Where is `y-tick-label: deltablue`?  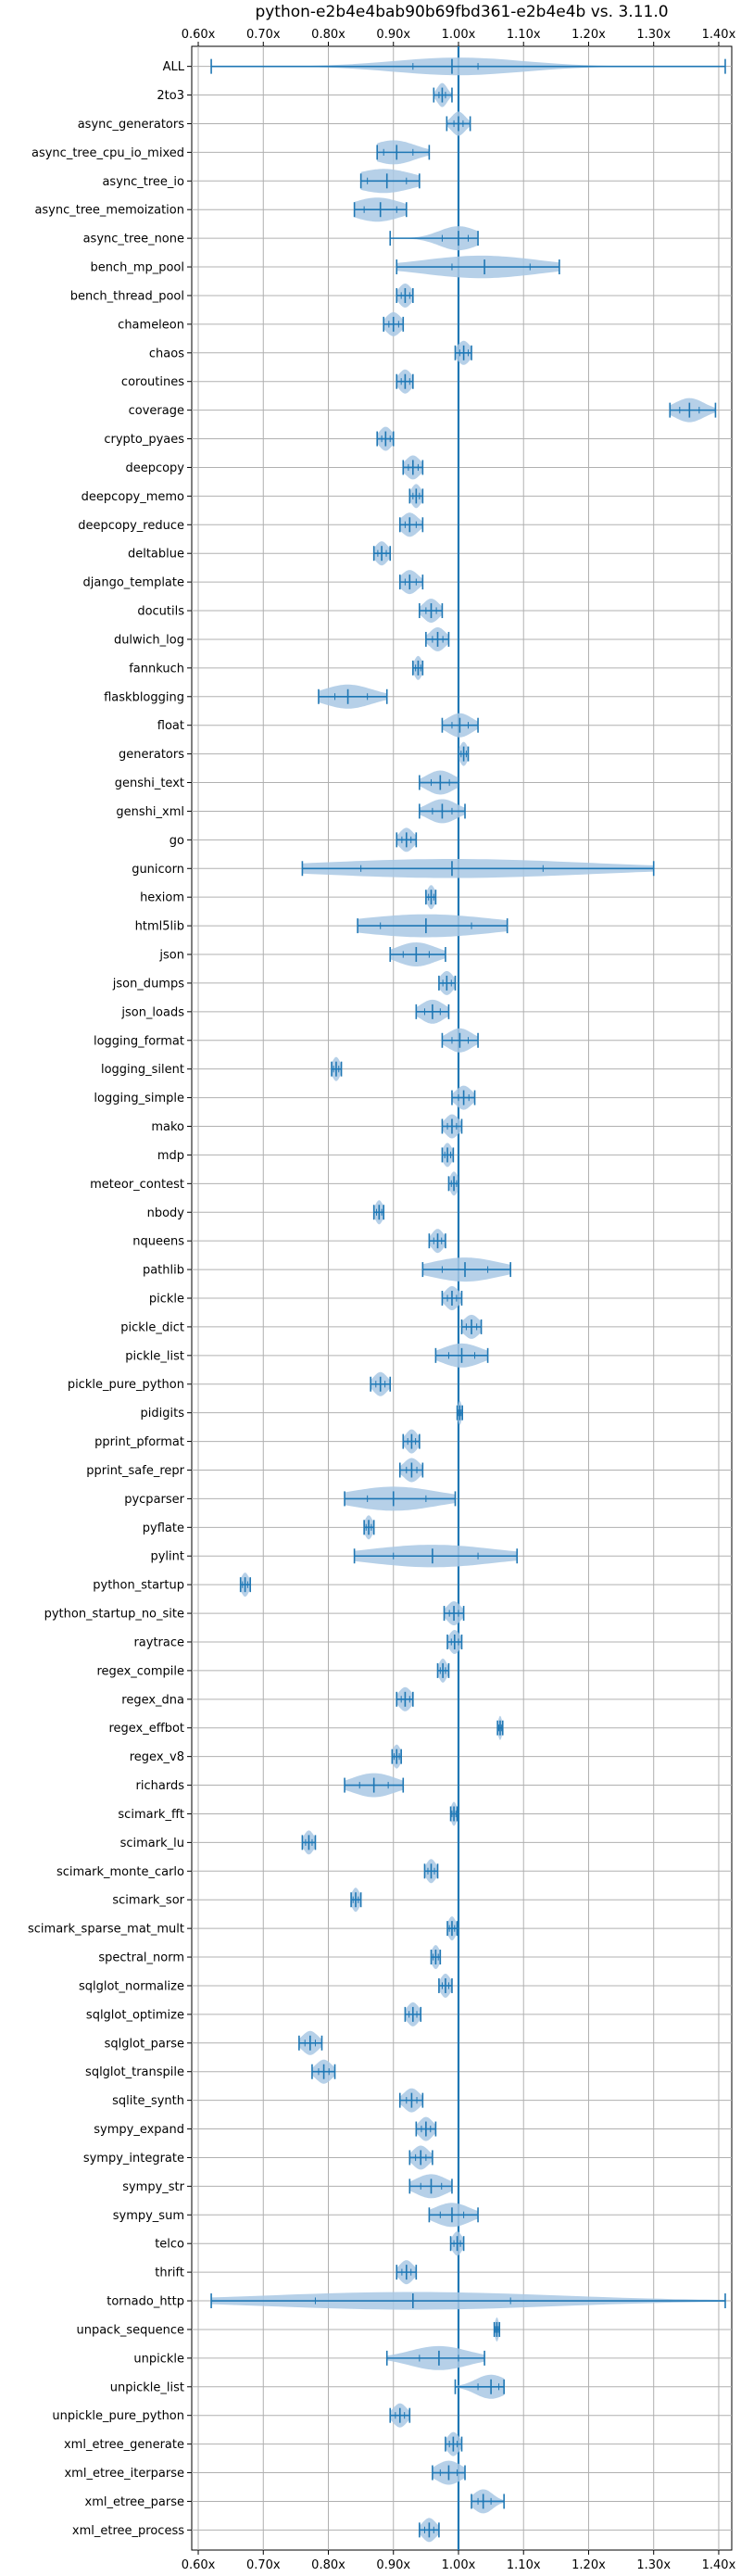 y-tick-label: deltablue is located at coordinates (156, 555).